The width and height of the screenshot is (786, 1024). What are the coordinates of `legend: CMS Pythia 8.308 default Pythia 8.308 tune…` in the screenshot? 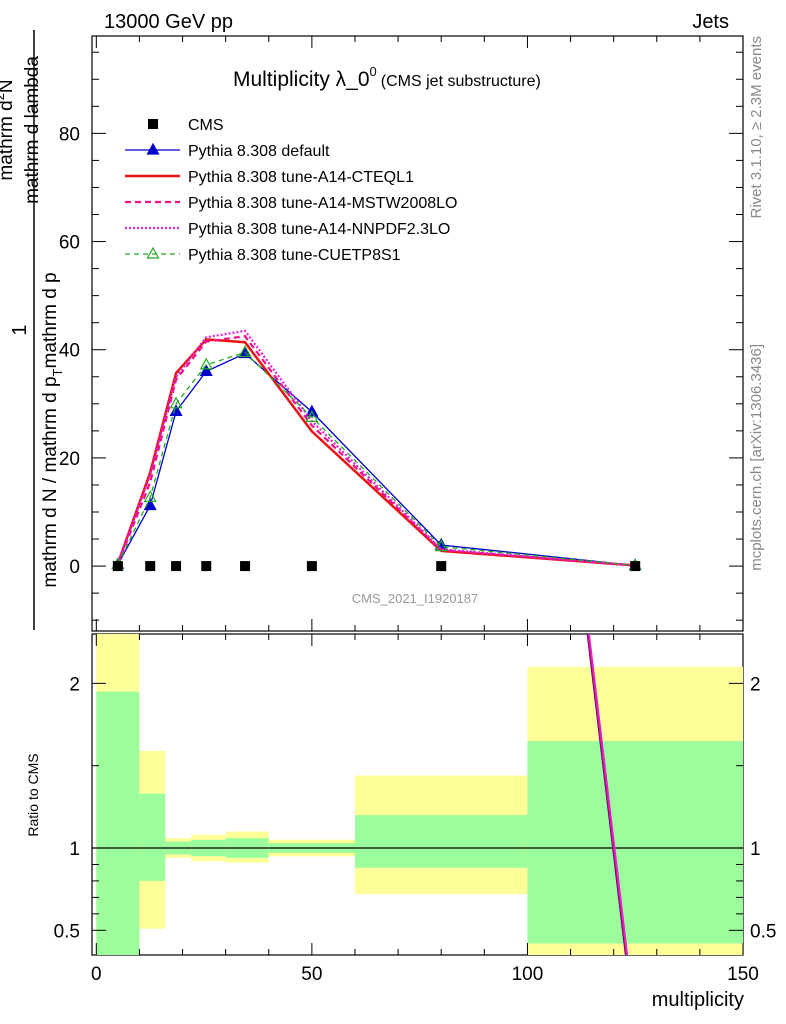 It's located at (291, 190).